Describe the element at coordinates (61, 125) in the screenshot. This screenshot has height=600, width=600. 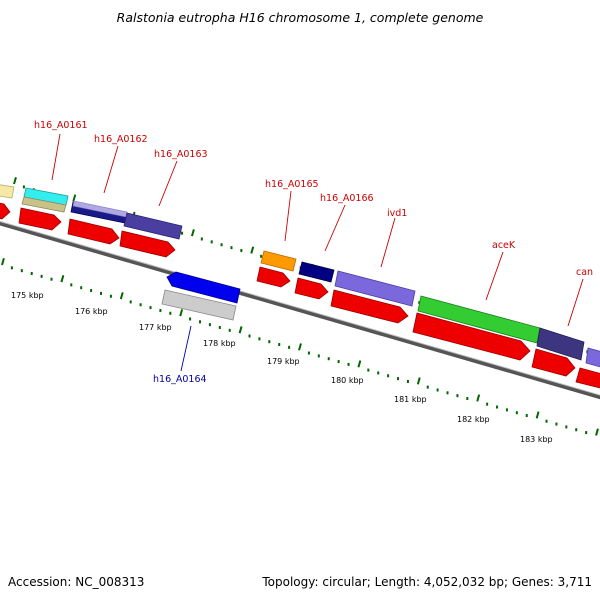
I see `gene-label: h16_A0161` at that location.